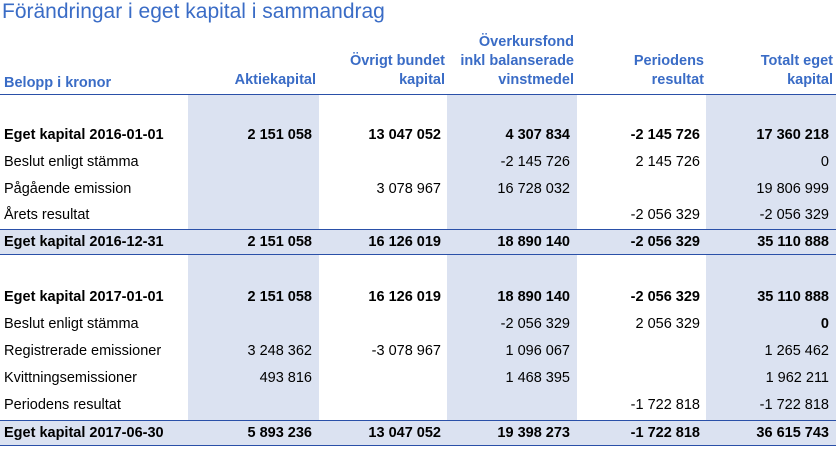 The image size is (836, 451). I want to click on cell-overkursfond: 4 307 834, so click(537, 135).